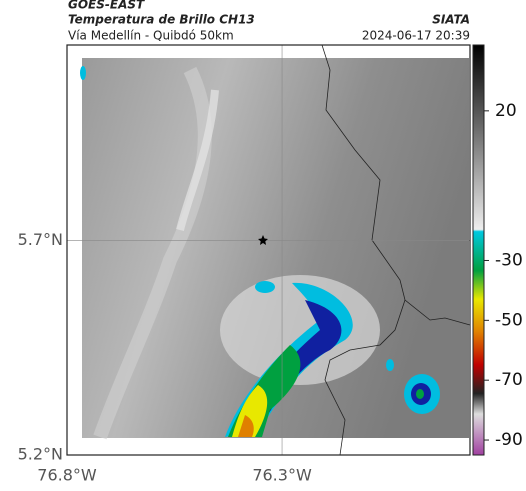  What do you see at coordinates (509, 320) in the screenshot?
I see `colorbar-tick-label: -50` at bounding box center [509, 320].